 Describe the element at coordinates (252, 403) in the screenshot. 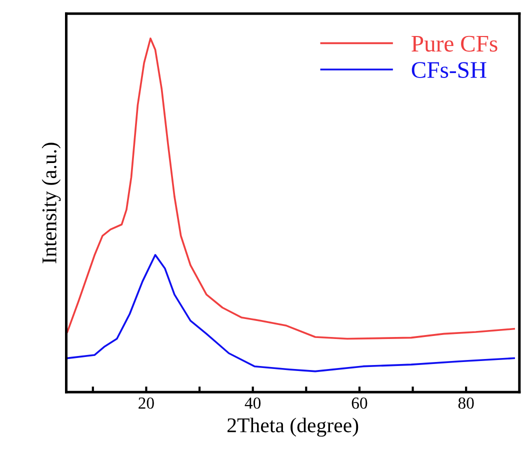

I see `x-tick-label: 40` at that location.